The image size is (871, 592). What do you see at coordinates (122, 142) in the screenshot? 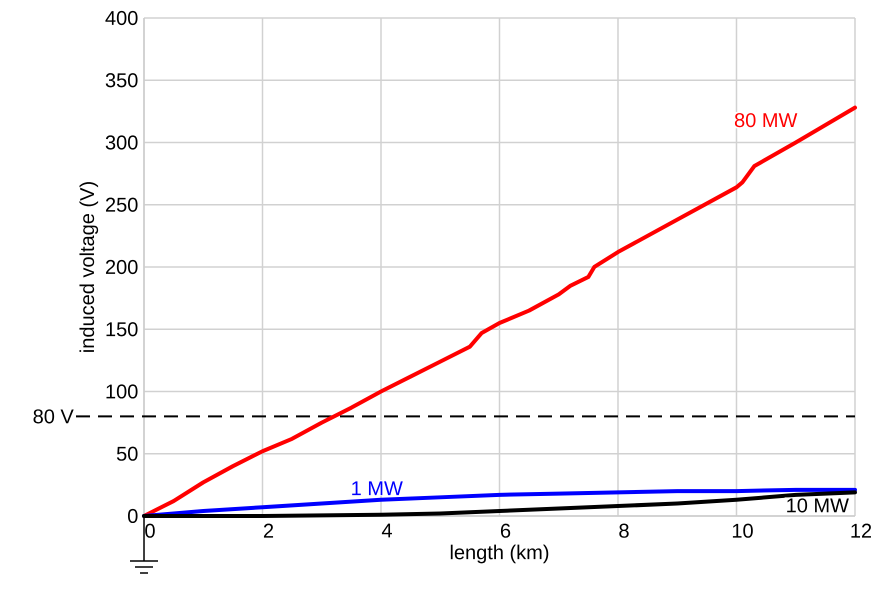
I see `y-tick-label: 300` at bounding box center [122, 142].